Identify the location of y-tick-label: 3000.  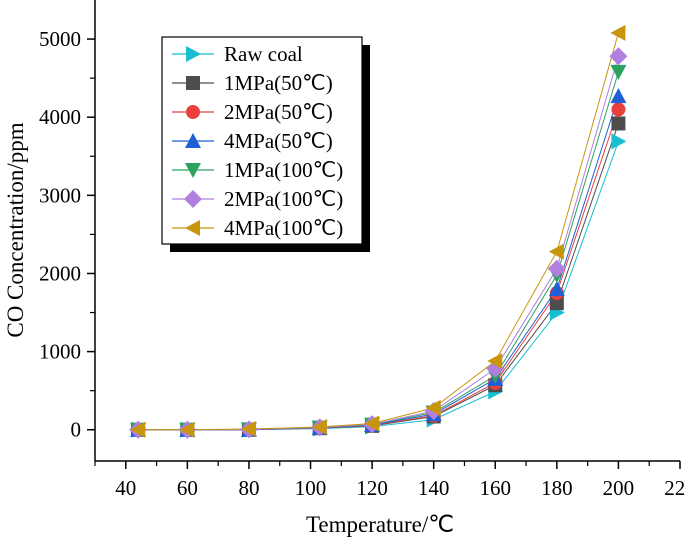
(60, 195).